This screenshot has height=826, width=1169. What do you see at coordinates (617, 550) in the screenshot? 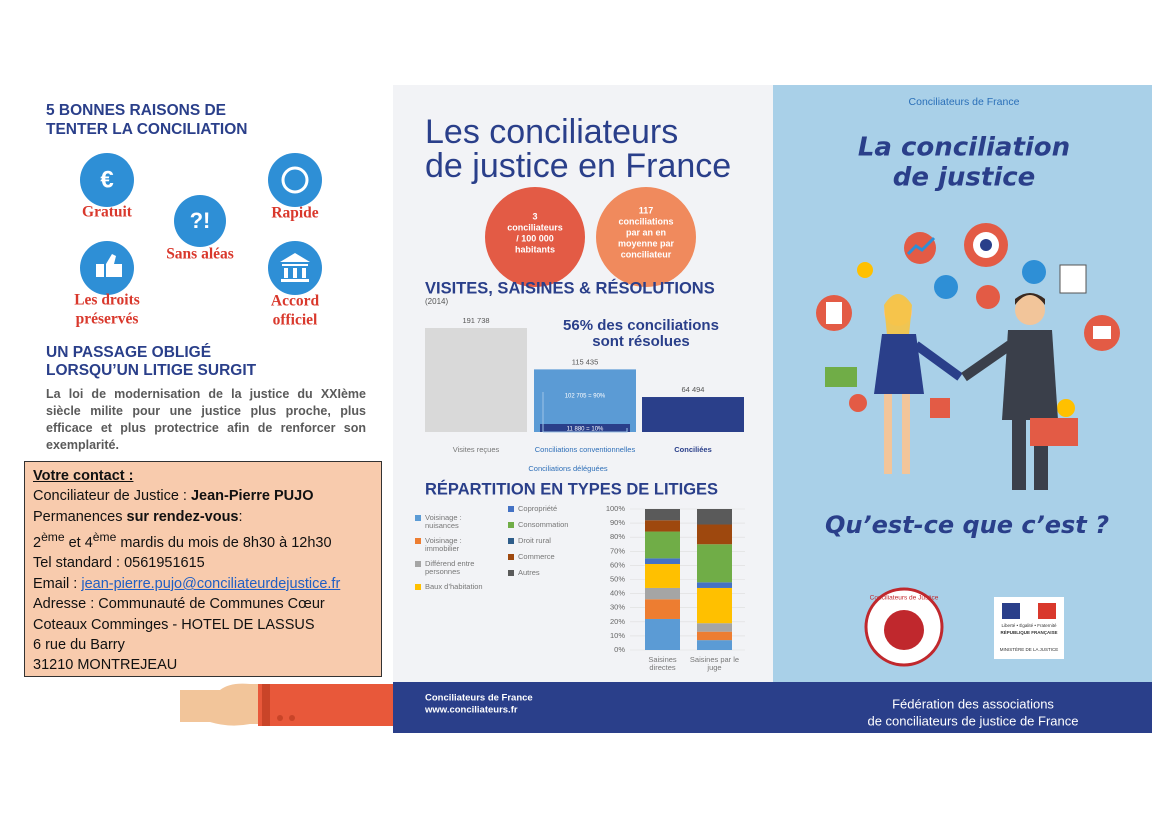
I see `y-tick-label: 70%` at bounding box center [617, 550].